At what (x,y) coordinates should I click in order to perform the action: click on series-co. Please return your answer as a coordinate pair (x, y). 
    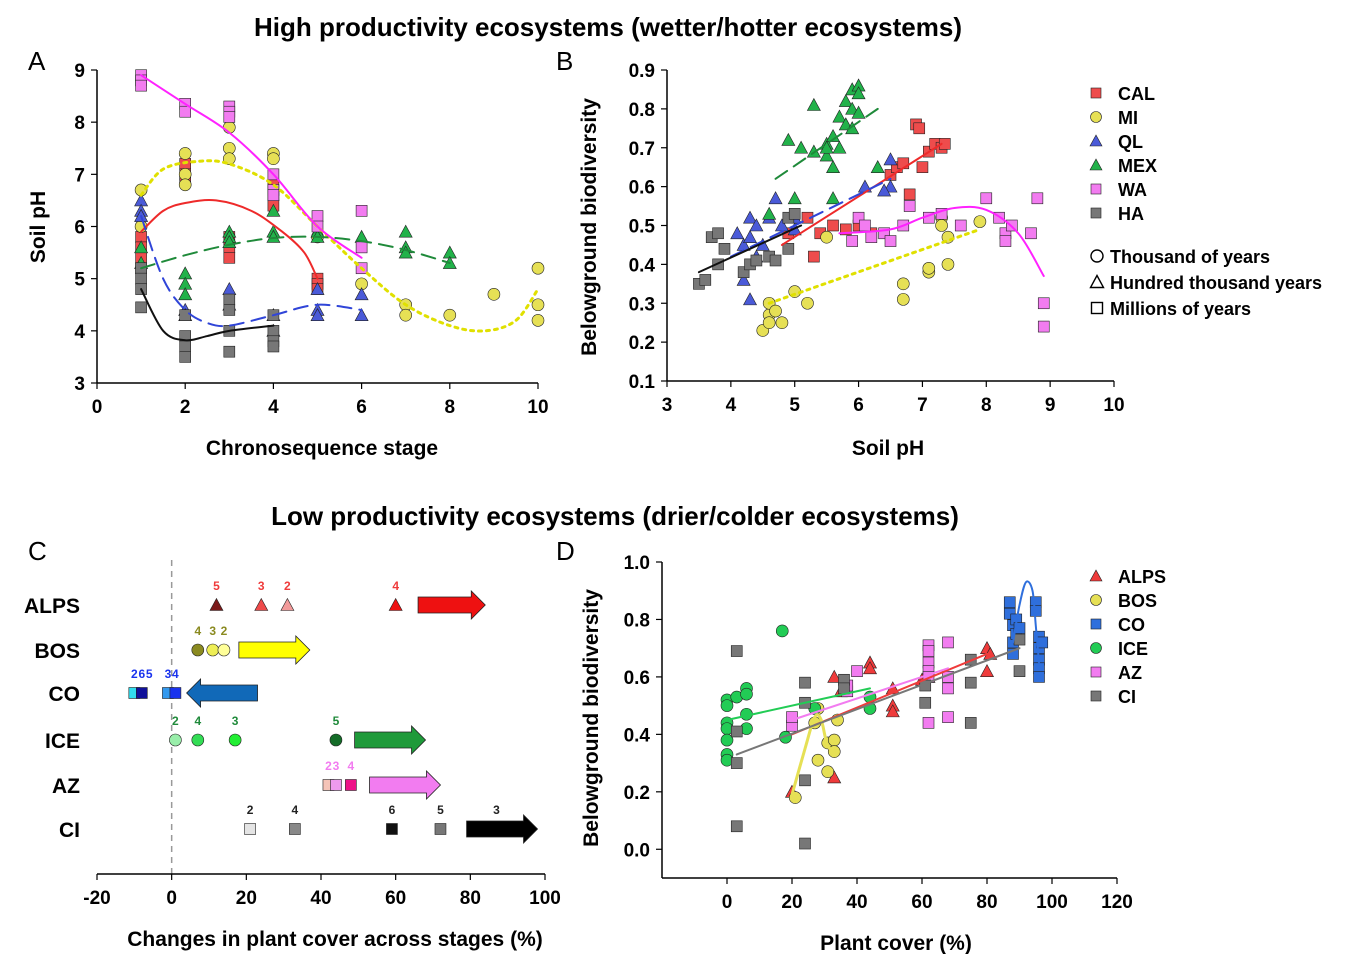
    Looking at the image, I should click on (1026, 639).